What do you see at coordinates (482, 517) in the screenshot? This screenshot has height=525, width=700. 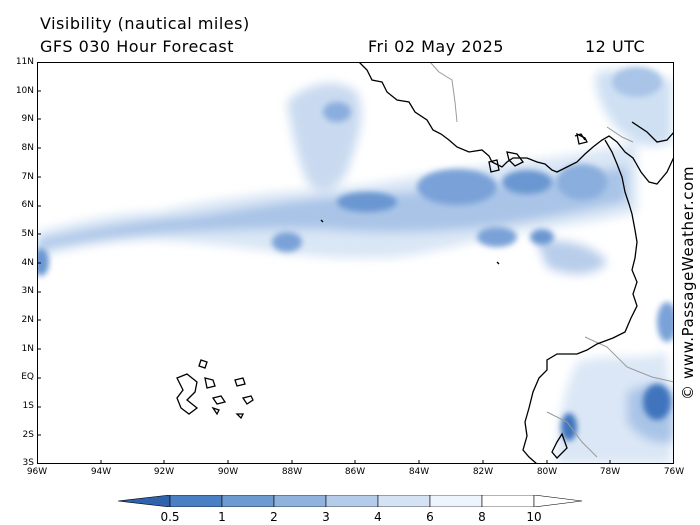 I see `legend-label: 8` at bounding box center [482, 517].